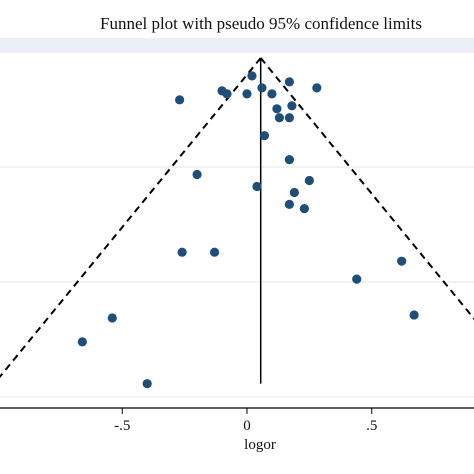  I want to click on x-tick-label: 0, so click(247, 426).